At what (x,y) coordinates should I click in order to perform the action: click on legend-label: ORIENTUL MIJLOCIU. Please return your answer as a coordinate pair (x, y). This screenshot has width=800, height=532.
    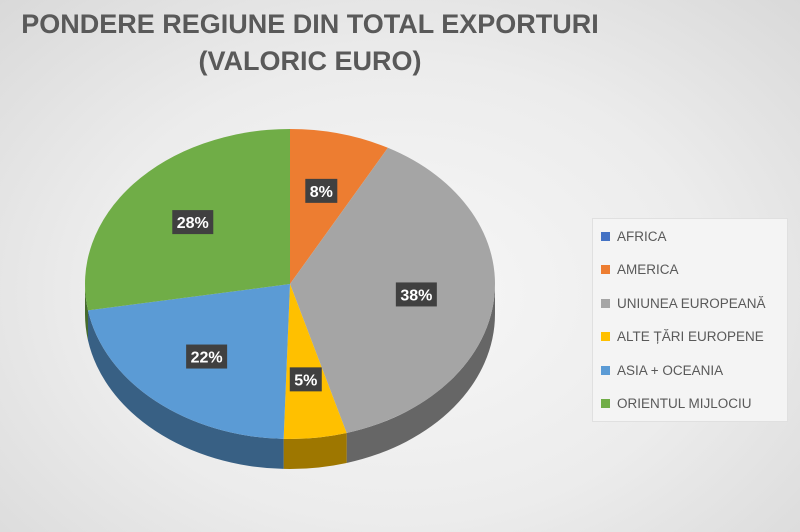
    Looking at the image, I should click on (684, 403).